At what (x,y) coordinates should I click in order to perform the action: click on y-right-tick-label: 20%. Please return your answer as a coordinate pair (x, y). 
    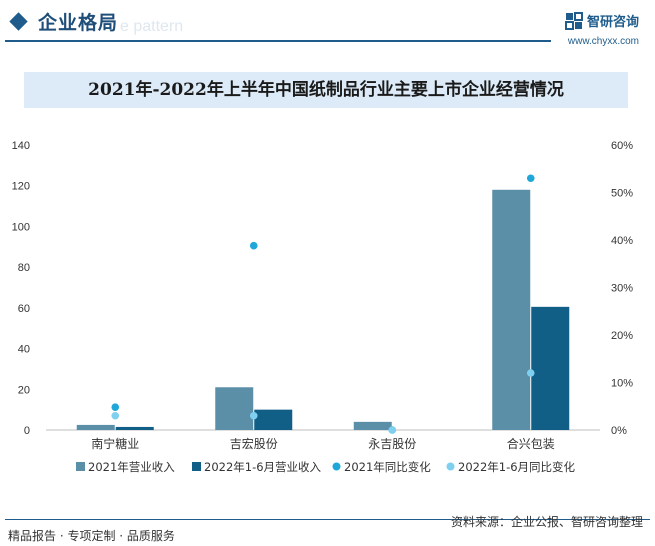
    Looking at the image, I should click on (622, 336).